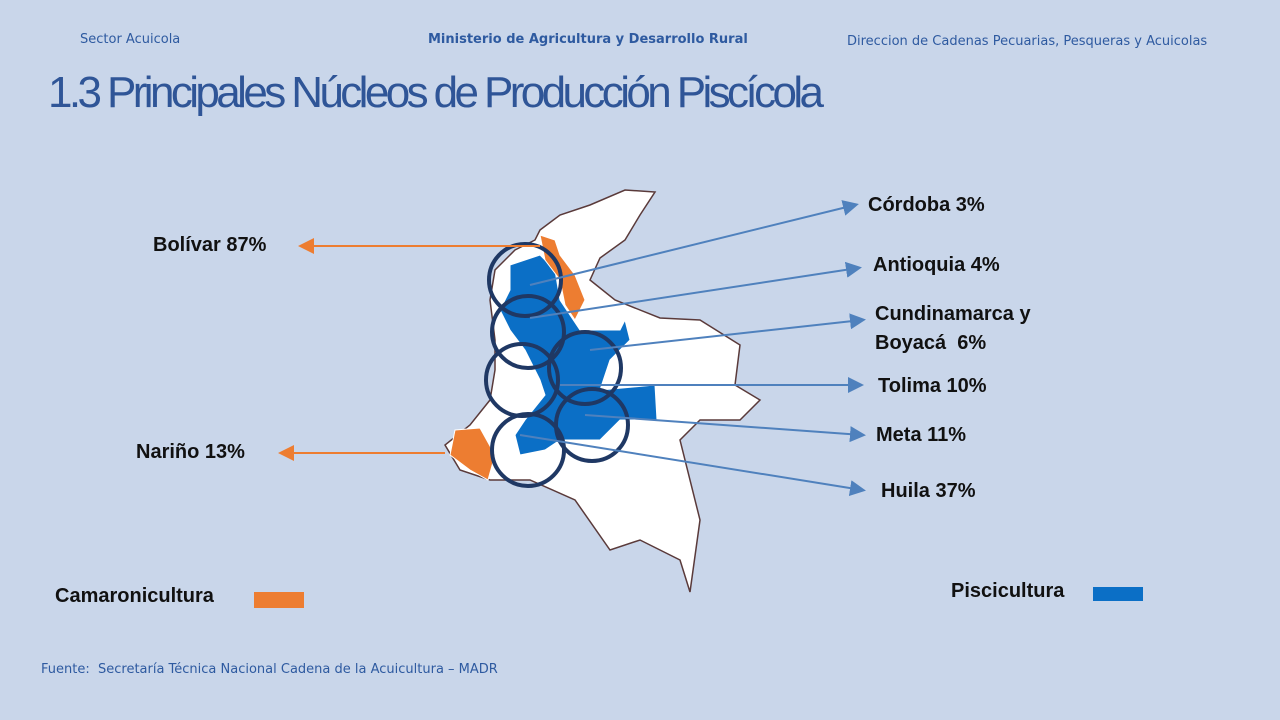 The image size is (1280, 720). I want to click on shrimp-label: Nariño 13%, so click(190, 452).